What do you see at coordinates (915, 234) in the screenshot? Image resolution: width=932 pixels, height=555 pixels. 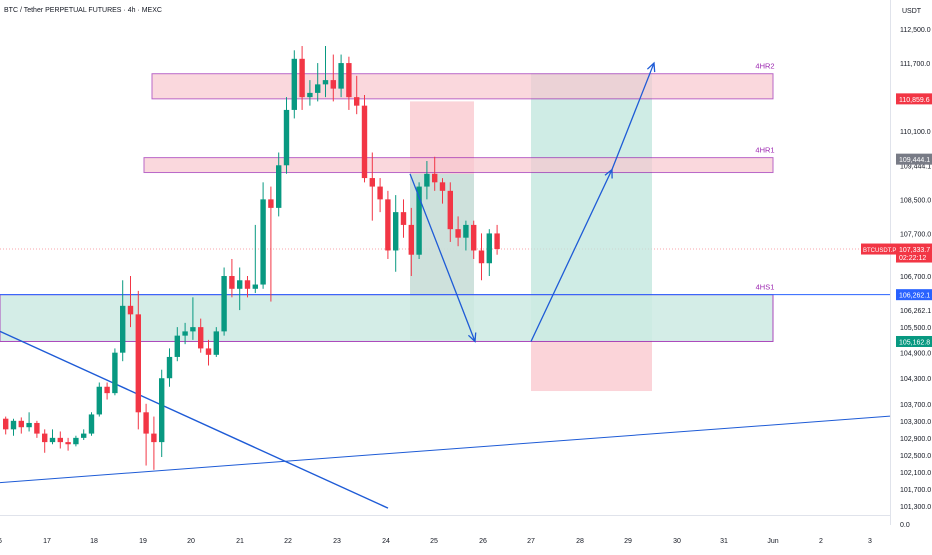 I see `y-tick-label: 107,700.0` at bounding box center [915, 234].